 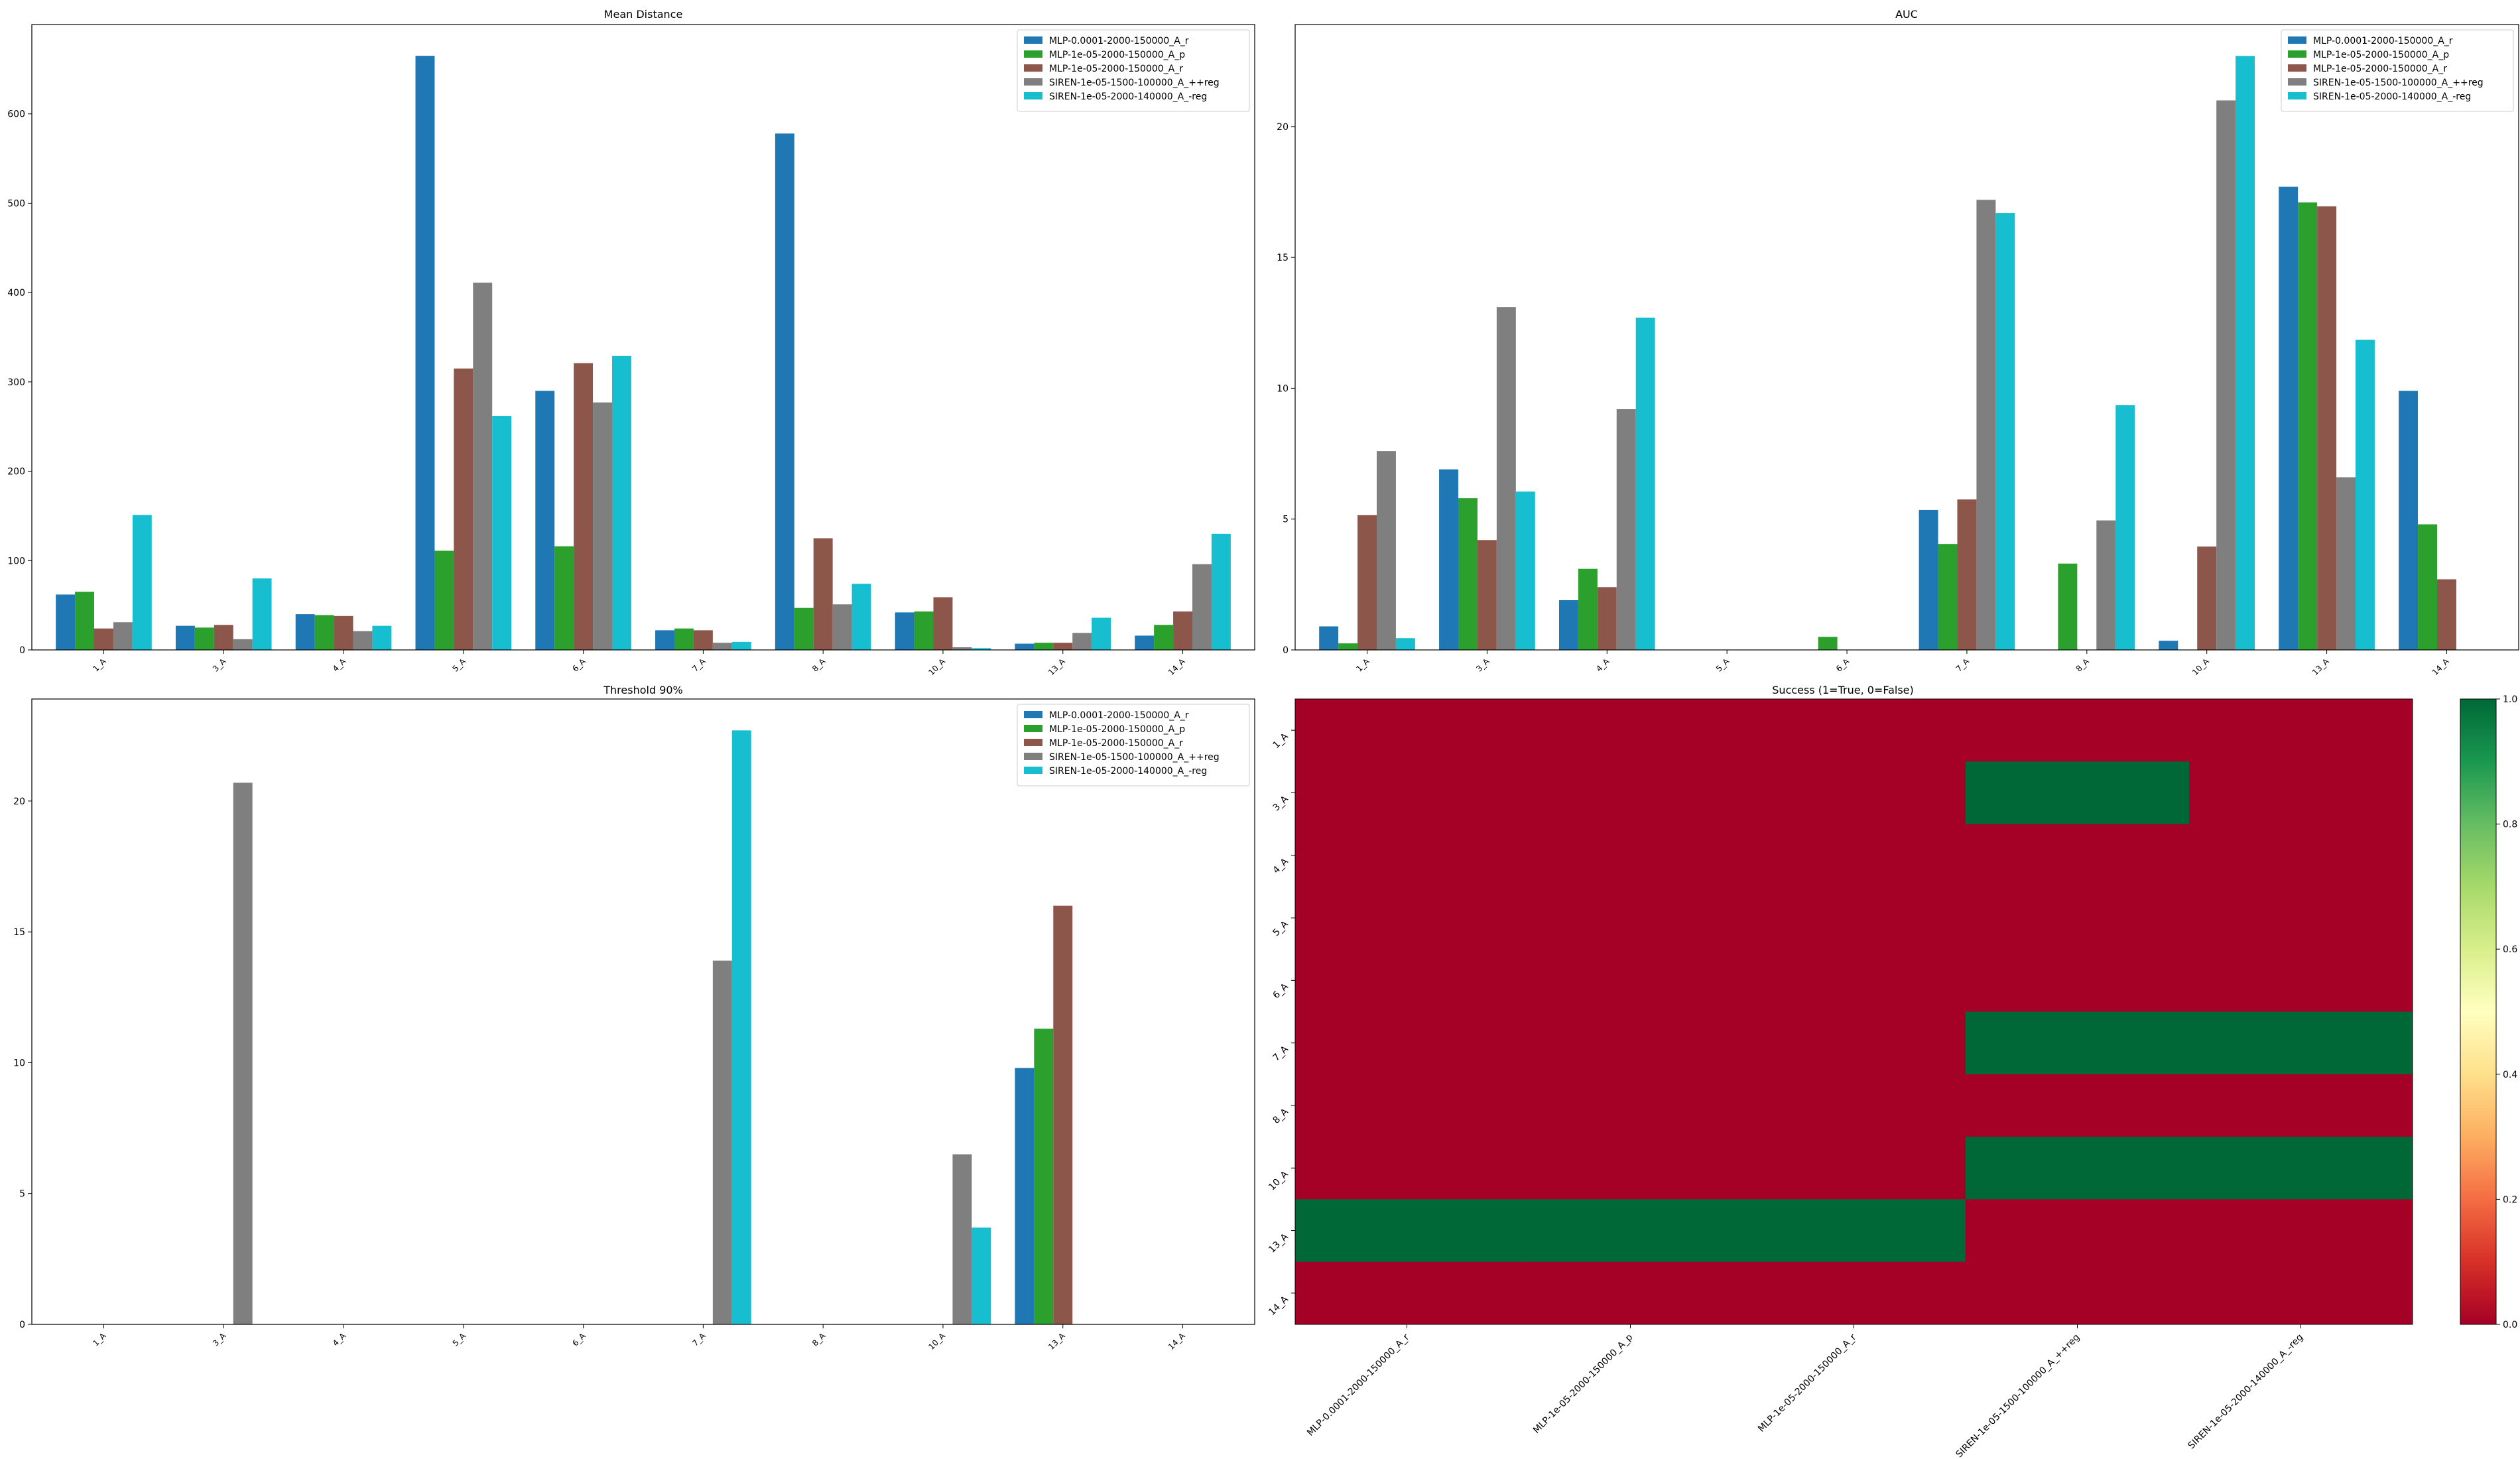 What do you see at coordinates (1128, 771) in the screenshot?
I see `legend-entry: SIREN-1e-05-2000-140000_A_-reg` at bounding box center [1128, 771].